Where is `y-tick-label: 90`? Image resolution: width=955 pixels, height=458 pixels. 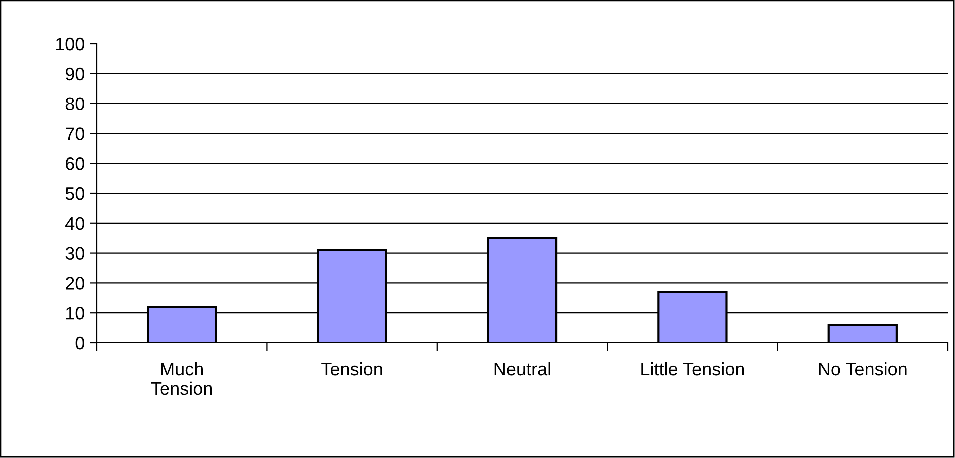
y-tick-label: 90 is located at coordinates (75, 74).